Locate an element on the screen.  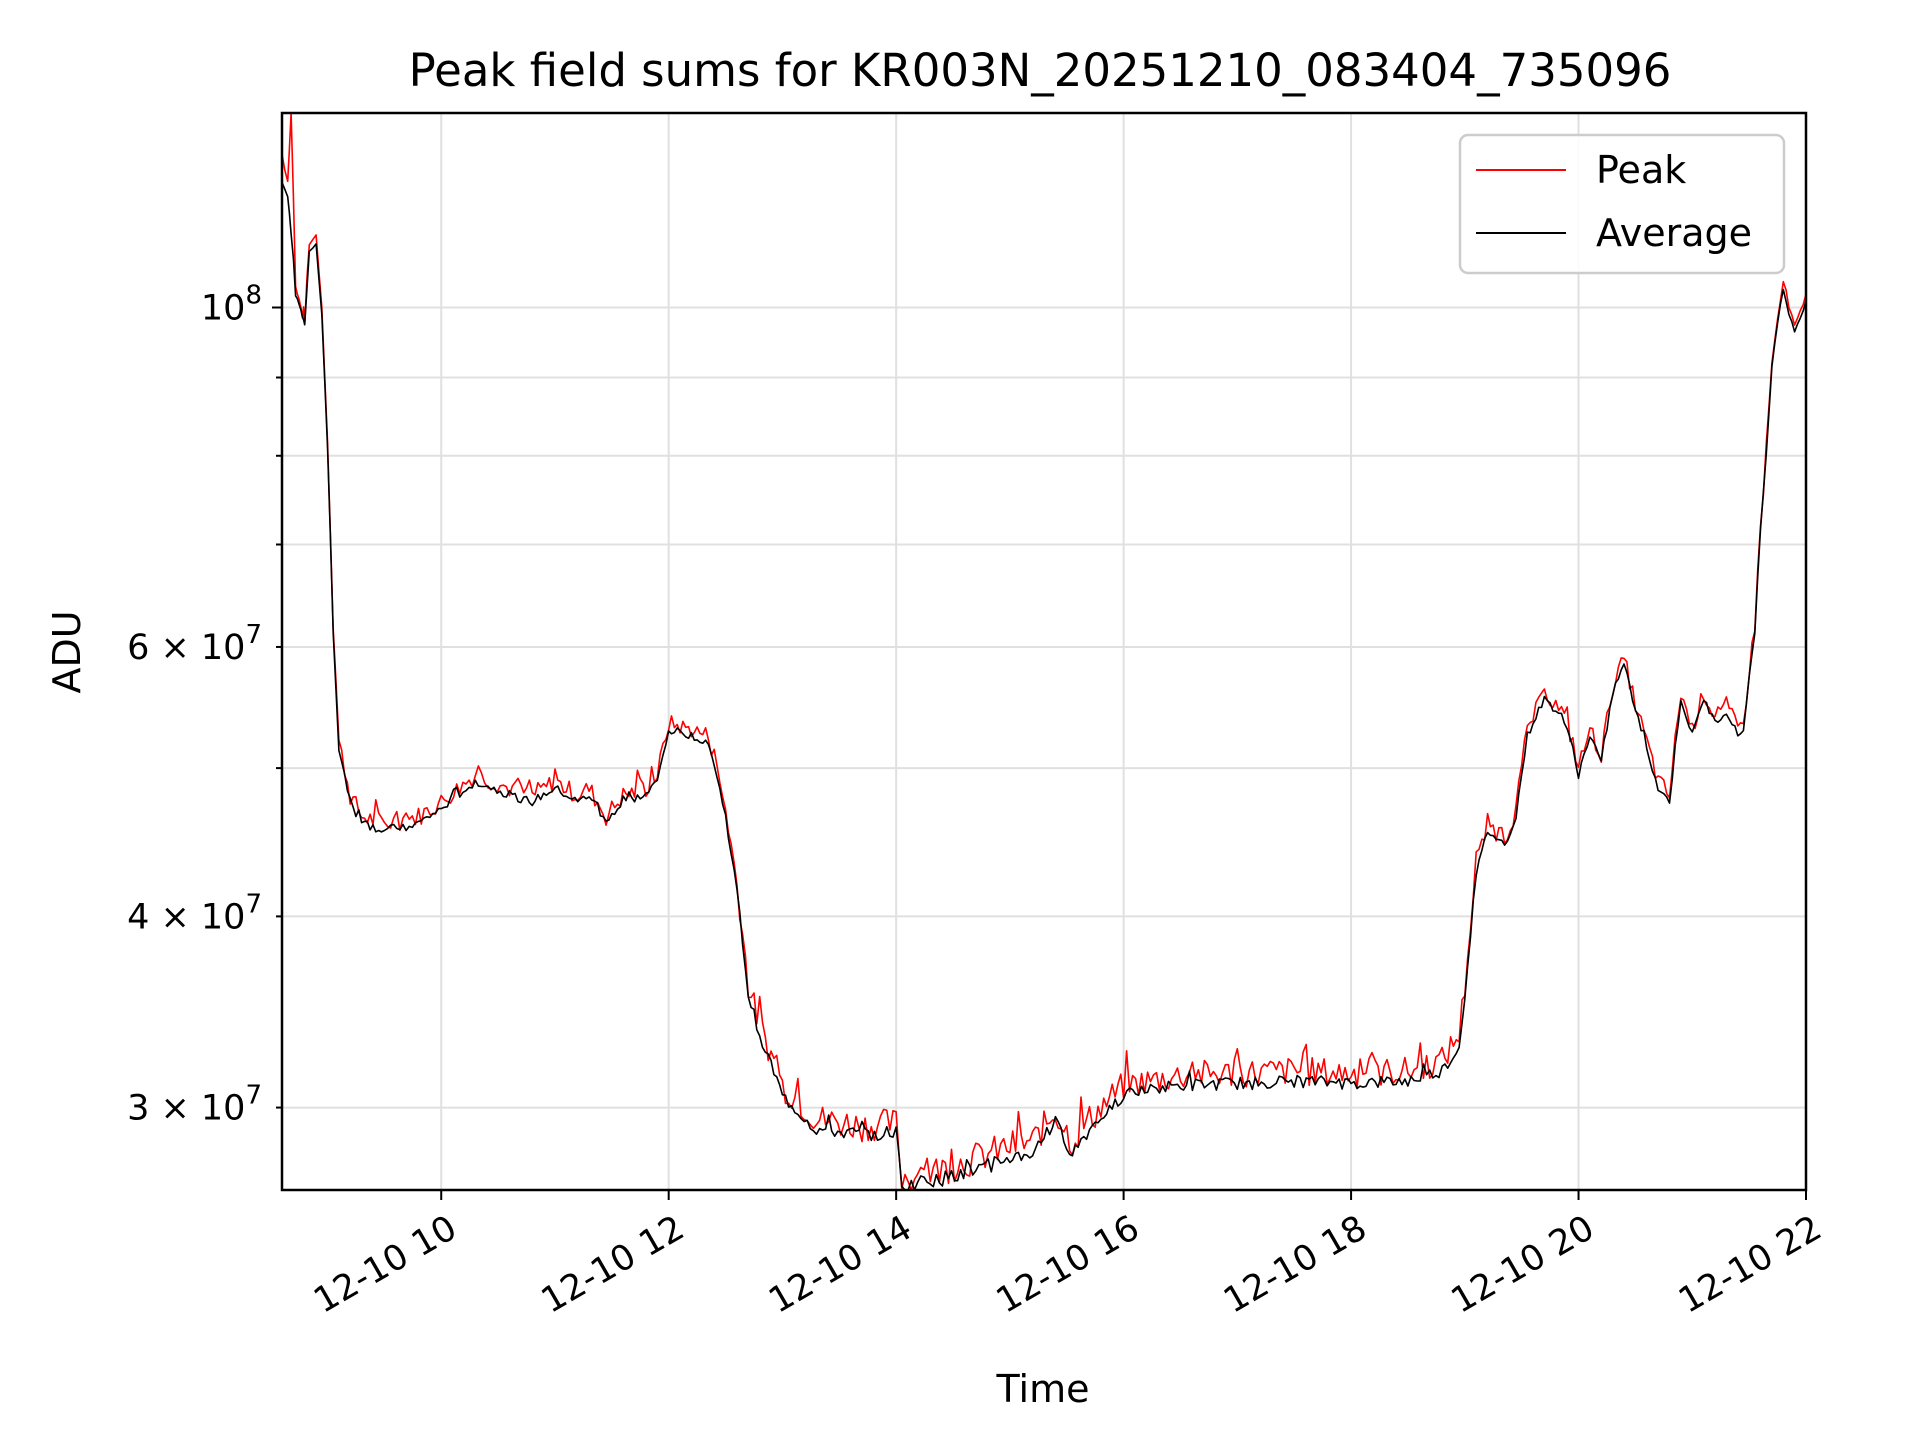
y-axis-label: ADU is located at coordinates (67, 651).